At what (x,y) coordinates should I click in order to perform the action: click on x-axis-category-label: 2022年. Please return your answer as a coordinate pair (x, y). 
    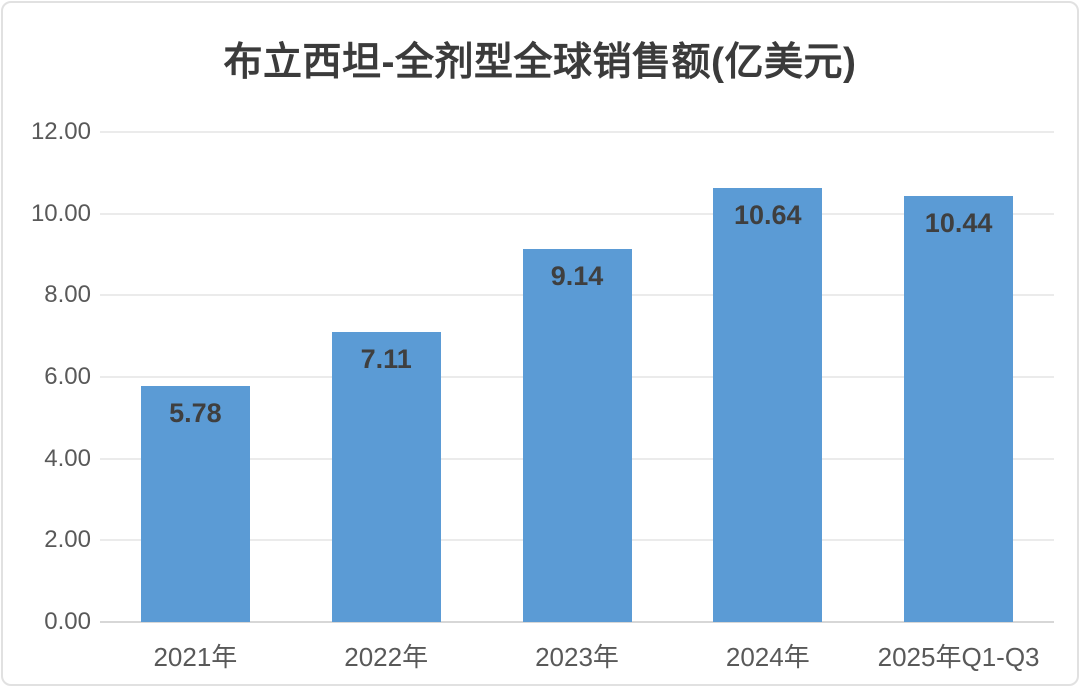
    Looking at the image, I should click on (386, 657).